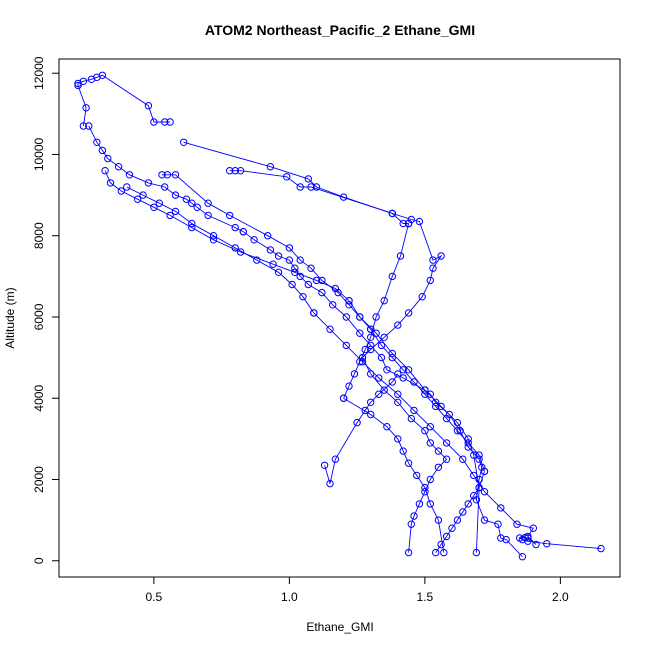 The image size is (650, 650). Describe the element at coordinates (46, 310) in the screenshot. I see `y-axis: 0 2000 4000 6000 8000 10000 12000` at that location.